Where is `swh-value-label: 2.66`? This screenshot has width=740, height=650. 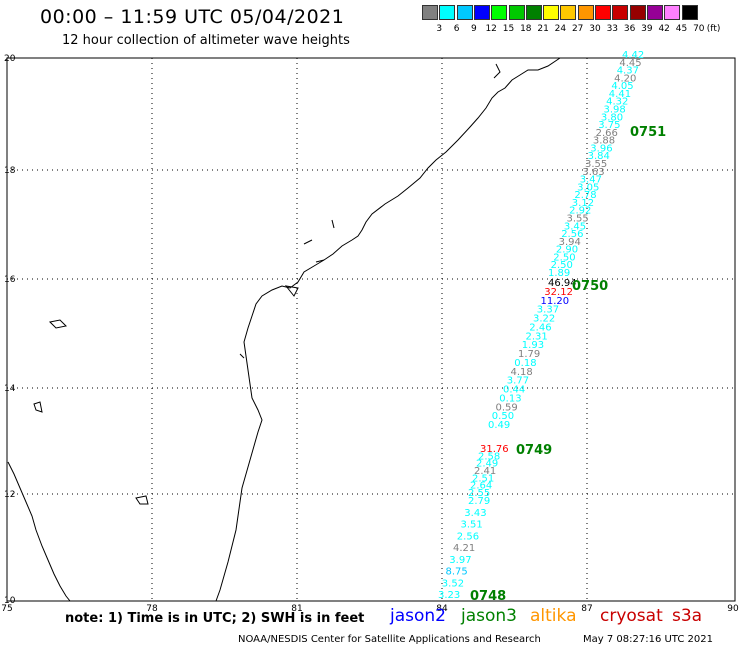 swh-value-label: 2.66 is located at coordinates (607, 133).